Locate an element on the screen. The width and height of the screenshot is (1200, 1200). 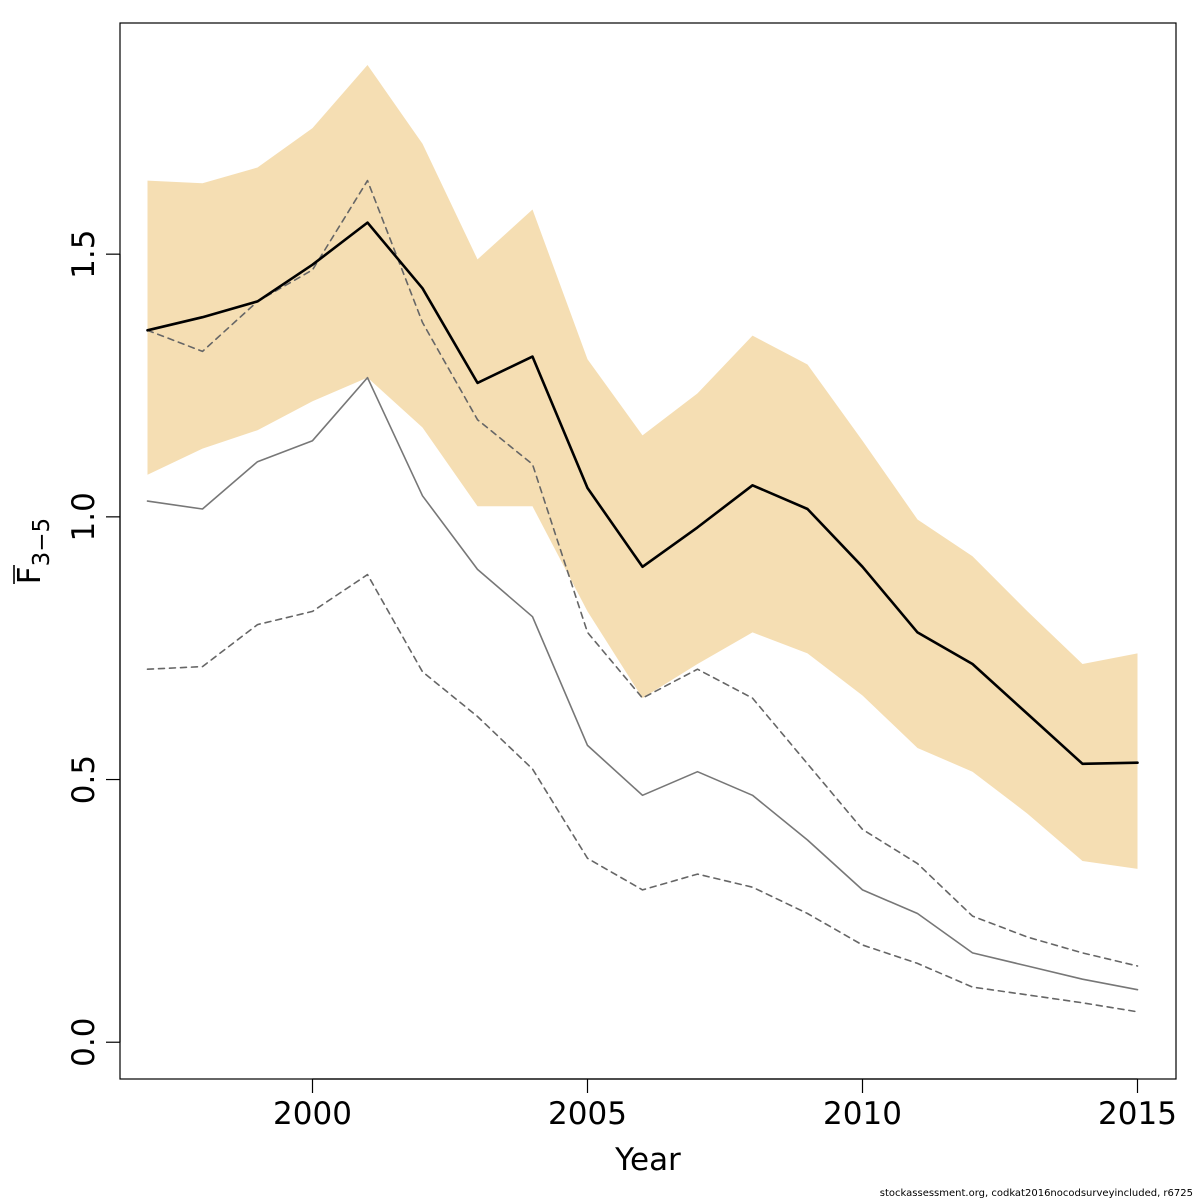
y-tick-label: 1.5 is located at coordinates (84, 254).